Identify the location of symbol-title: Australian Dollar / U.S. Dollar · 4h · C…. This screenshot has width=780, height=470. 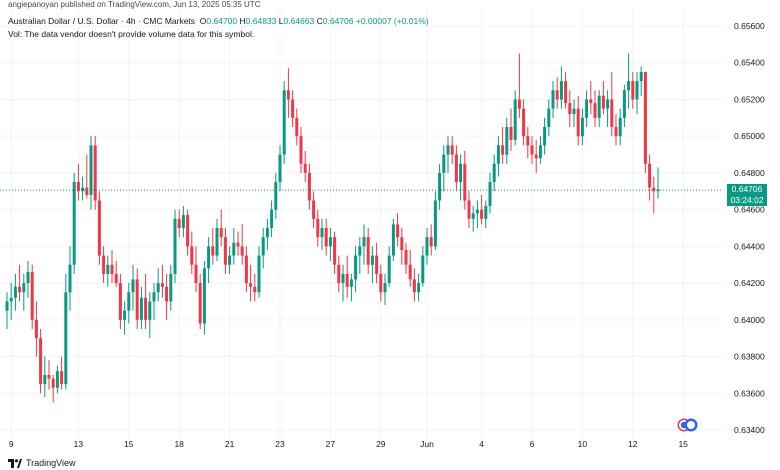
(102, 21).